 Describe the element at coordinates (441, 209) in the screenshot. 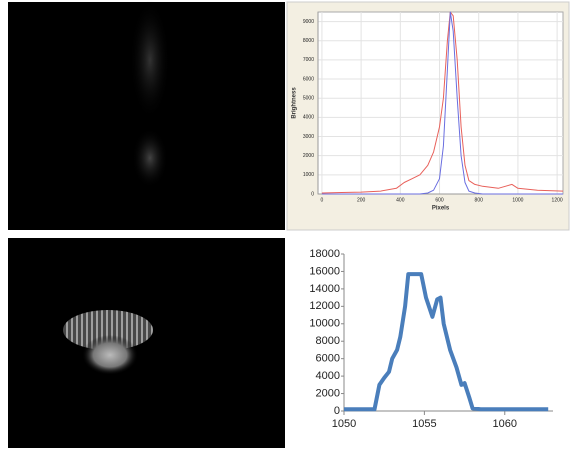

I see `x-axis-title: Pixels` at that location.